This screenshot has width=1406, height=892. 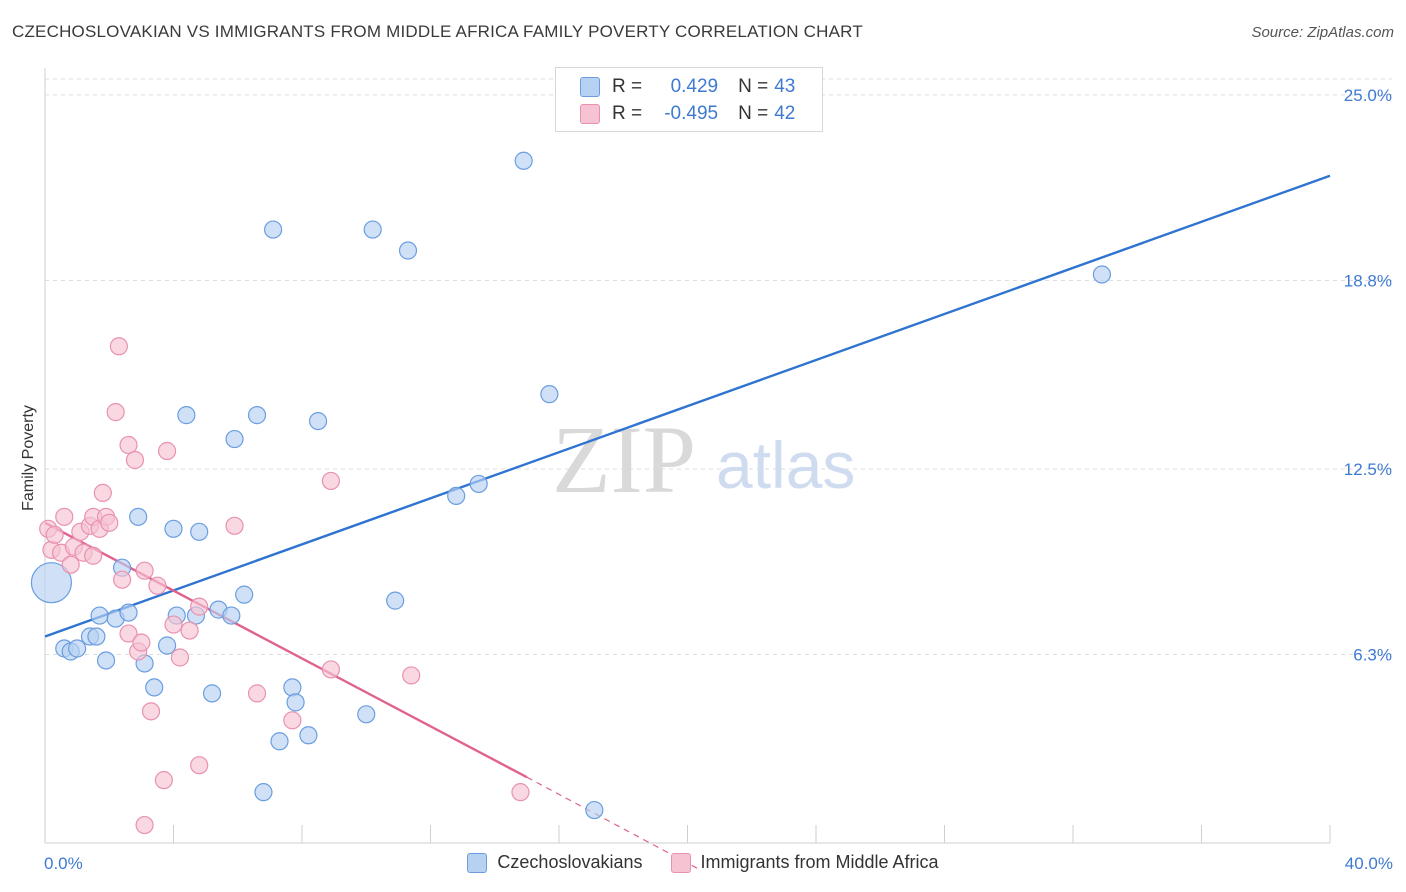 I want to click on watermark-atlas: atlas, so click(x=785, y=465).